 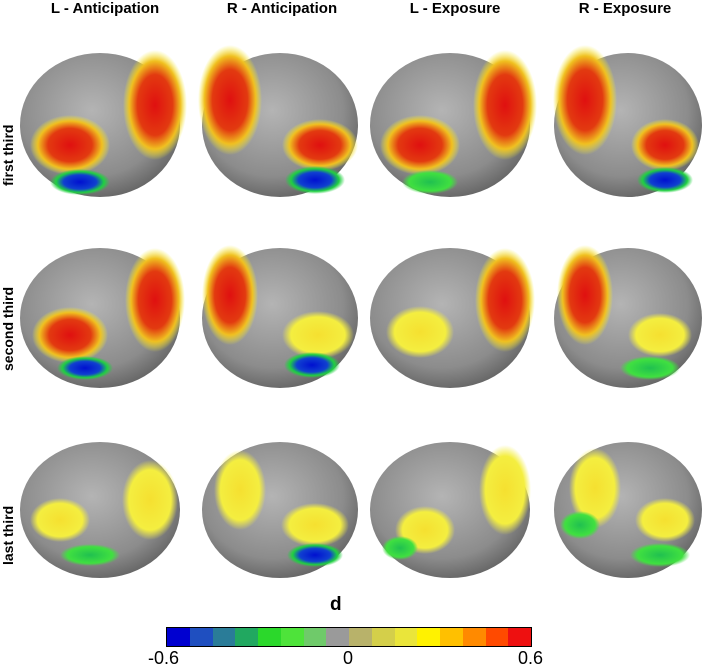 What do you see at coordinates (105, 8) in the screenshot?
I see `column-title-l-anticipation: L - Anticipation` at bounding box center [105, 8].